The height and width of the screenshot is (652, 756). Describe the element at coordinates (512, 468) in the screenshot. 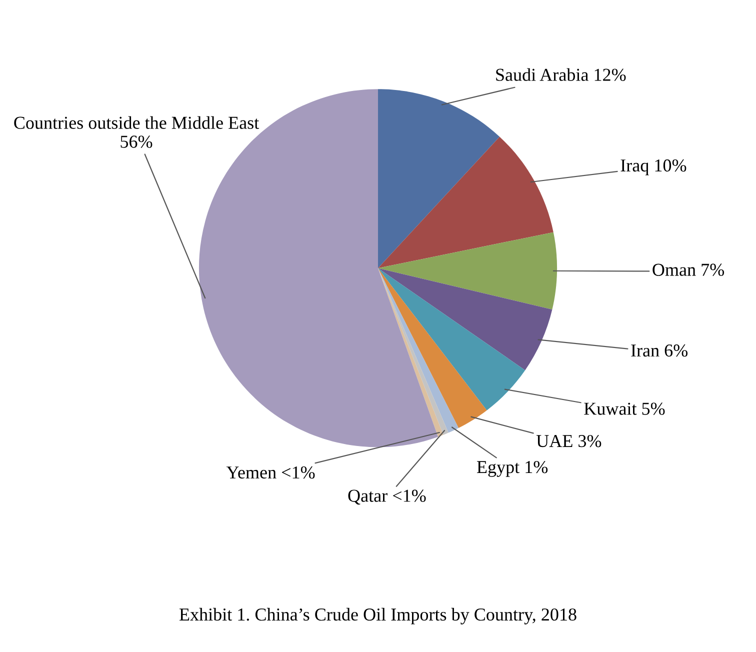

I see `slice-label: Egypt 1%` at that location.